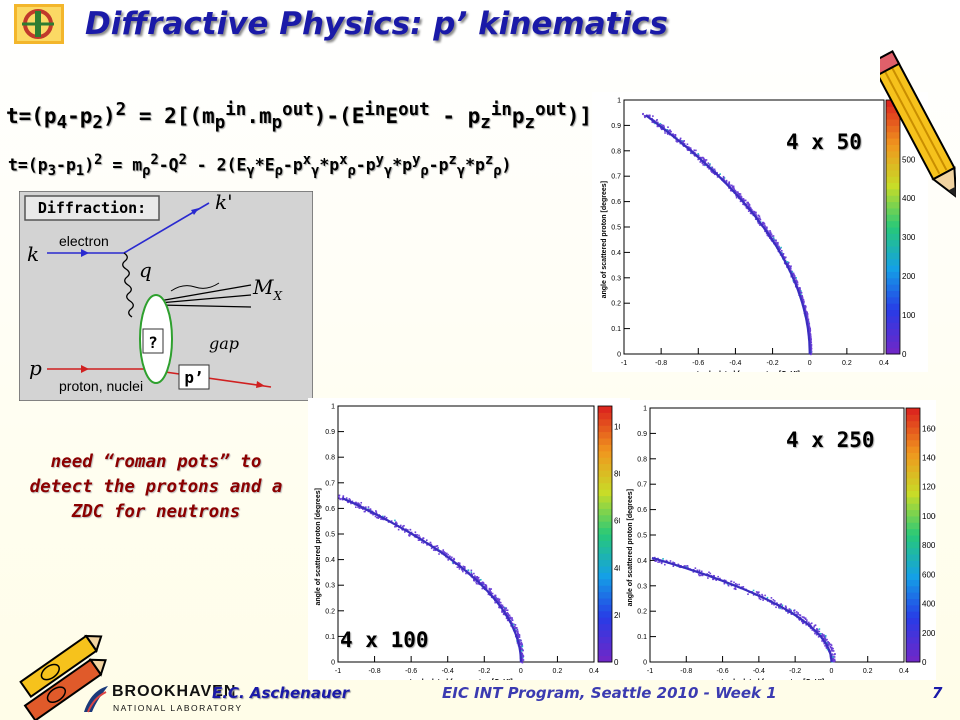 The image size is (960, 720). Describe the element at coordinates (909, 315) in the screenshot. I see `z-tick-label: 100` at that location.